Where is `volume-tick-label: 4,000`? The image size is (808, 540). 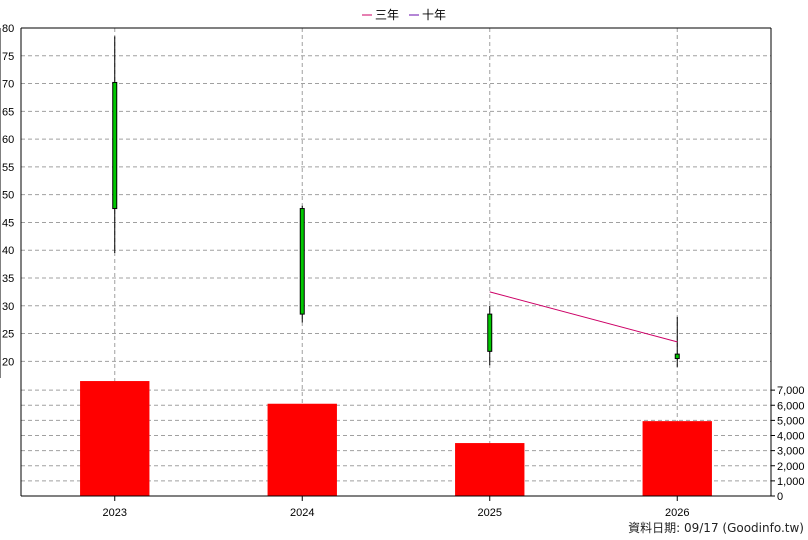 volume-tick-label: 4,000 is located at coordinates (791, 437).